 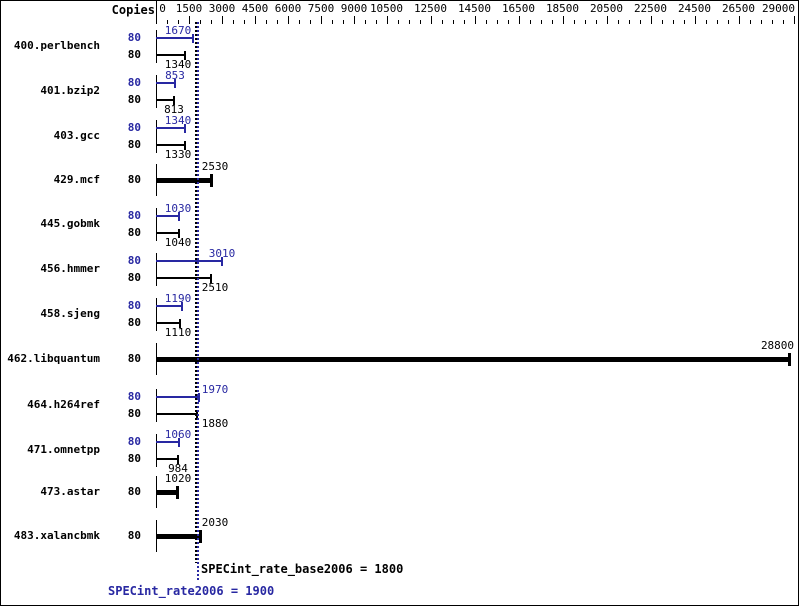 I want to click on peak-value-label: 1970, so click(x=215, y=389).